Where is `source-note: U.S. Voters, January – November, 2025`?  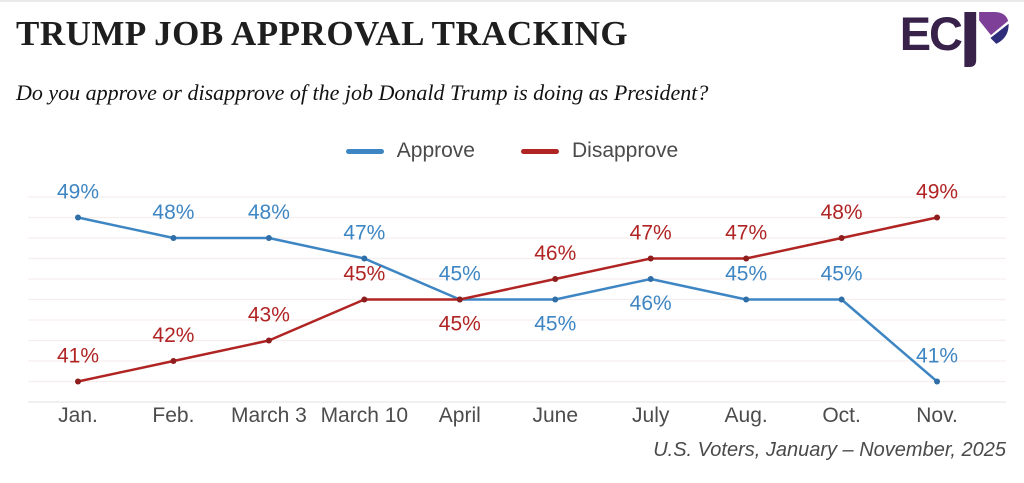
source-note: U.S. Voters, January – November, 2025 is located at coordinates (829, 450).